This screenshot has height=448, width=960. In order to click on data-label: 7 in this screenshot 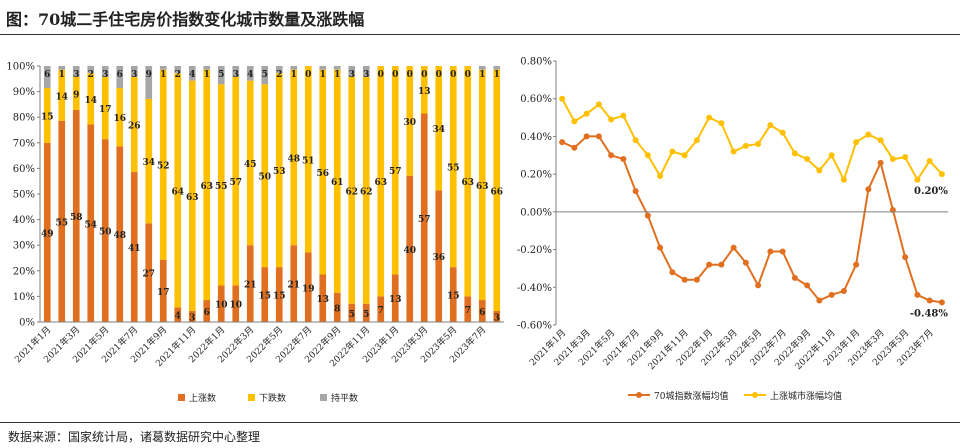, I will do `click(468, 311)`.